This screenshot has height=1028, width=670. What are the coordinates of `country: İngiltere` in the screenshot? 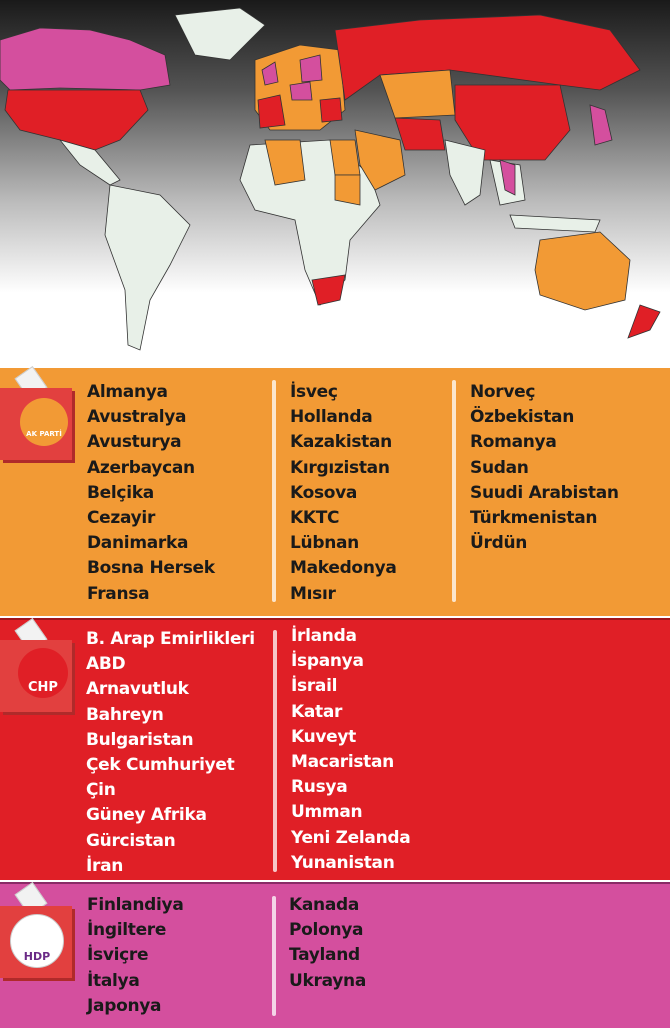 It's located at (127, 930).